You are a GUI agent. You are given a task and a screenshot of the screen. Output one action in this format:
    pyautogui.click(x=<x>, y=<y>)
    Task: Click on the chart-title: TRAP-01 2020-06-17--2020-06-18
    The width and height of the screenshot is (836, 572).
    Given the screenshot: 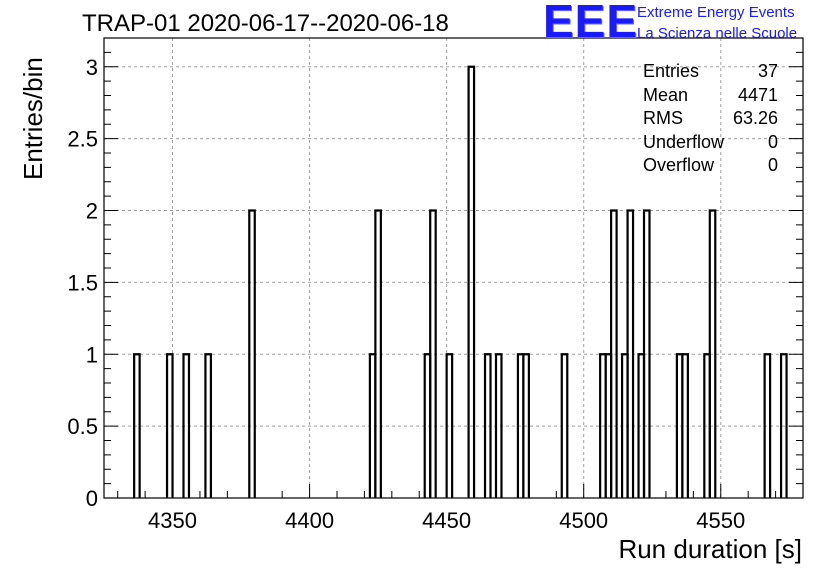 What is the action you would take?
    pyautogui.click(x=265, y=23)
    